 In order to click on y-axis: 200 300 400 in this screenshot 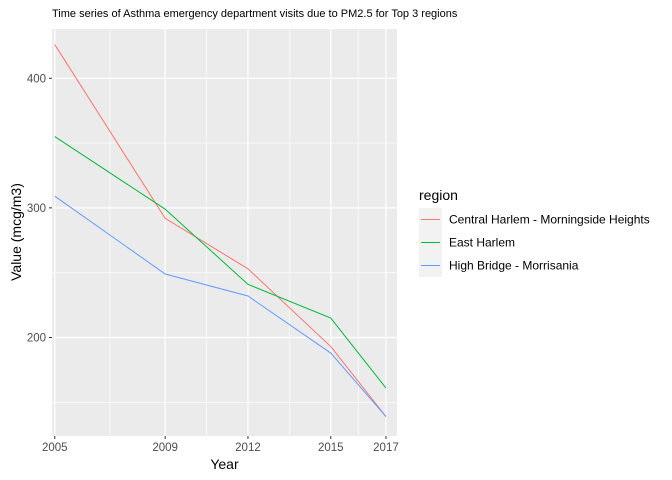, I will do `click(39, 208)`.